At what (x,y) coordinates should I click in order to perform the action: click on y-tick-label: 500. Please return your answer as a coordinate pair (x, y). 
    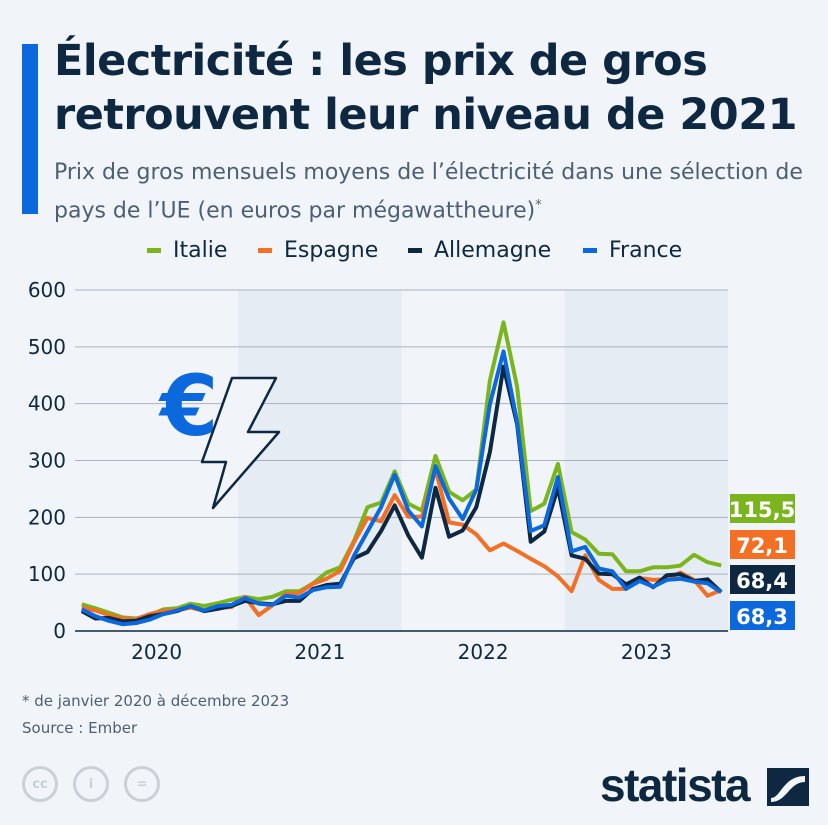
    Looking at the image, I should click on (47, 347).